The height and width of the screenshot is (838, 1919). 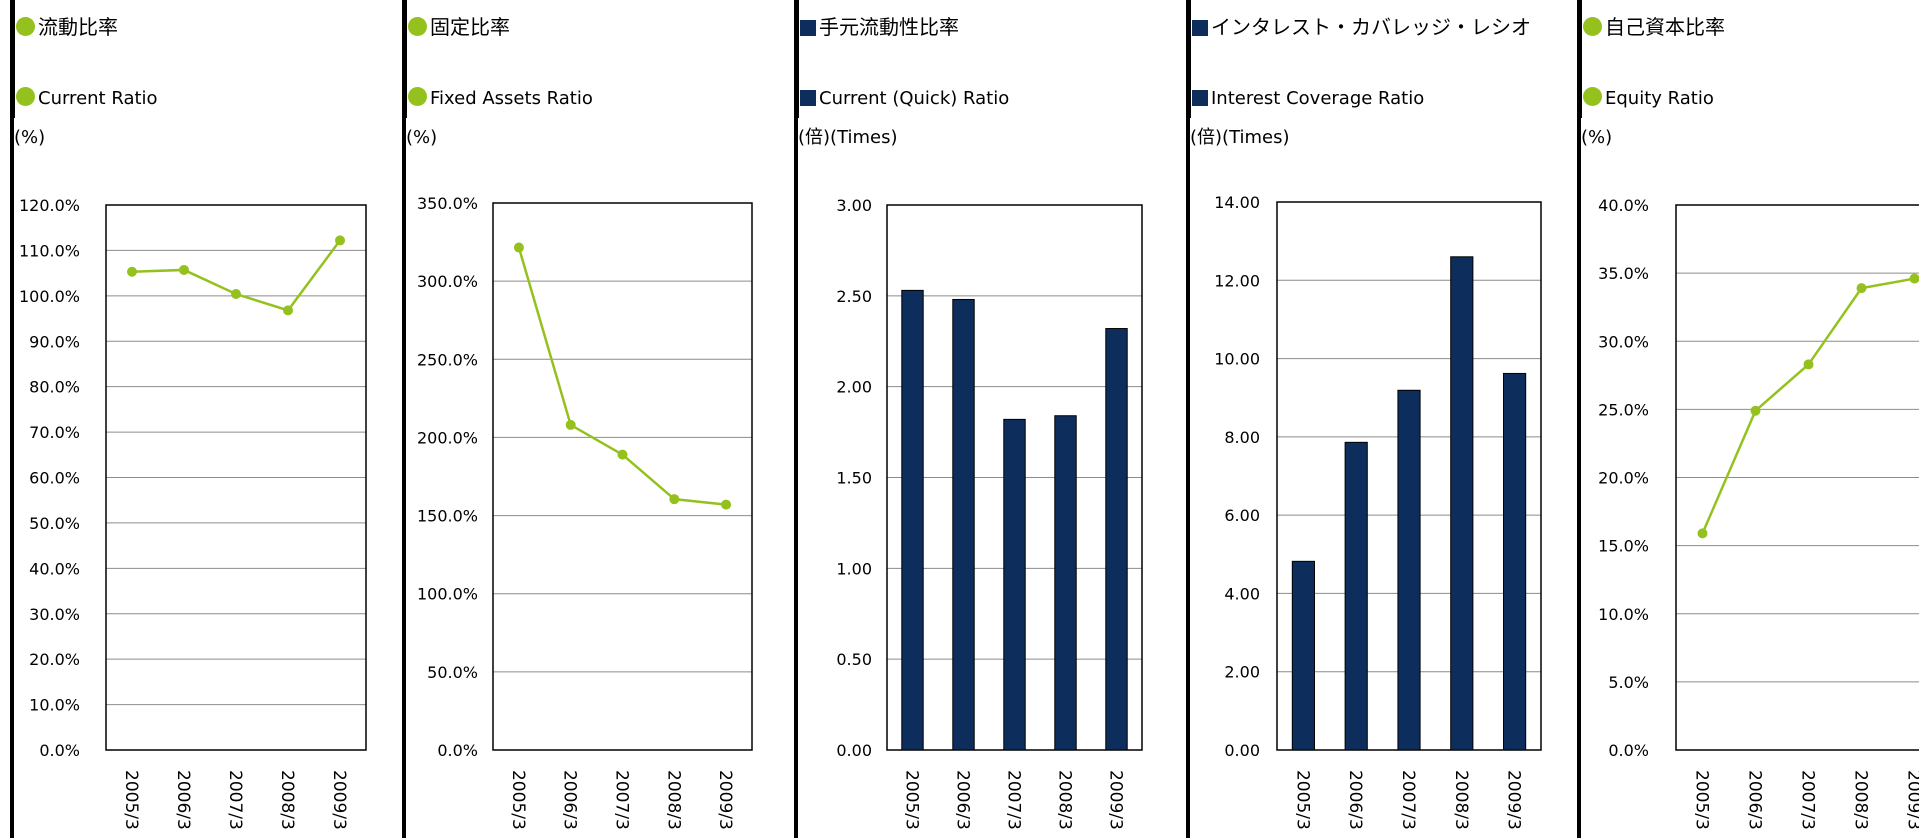 I want to click on y-tick-label: 2.50, so click(x=854, y=296).